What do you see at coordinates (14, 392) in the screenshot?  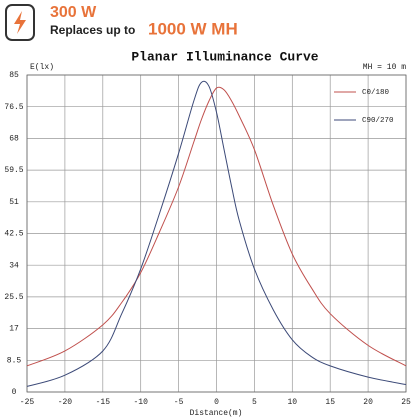 I see `y-tick-label: 0` at bounding box center [14, 392].